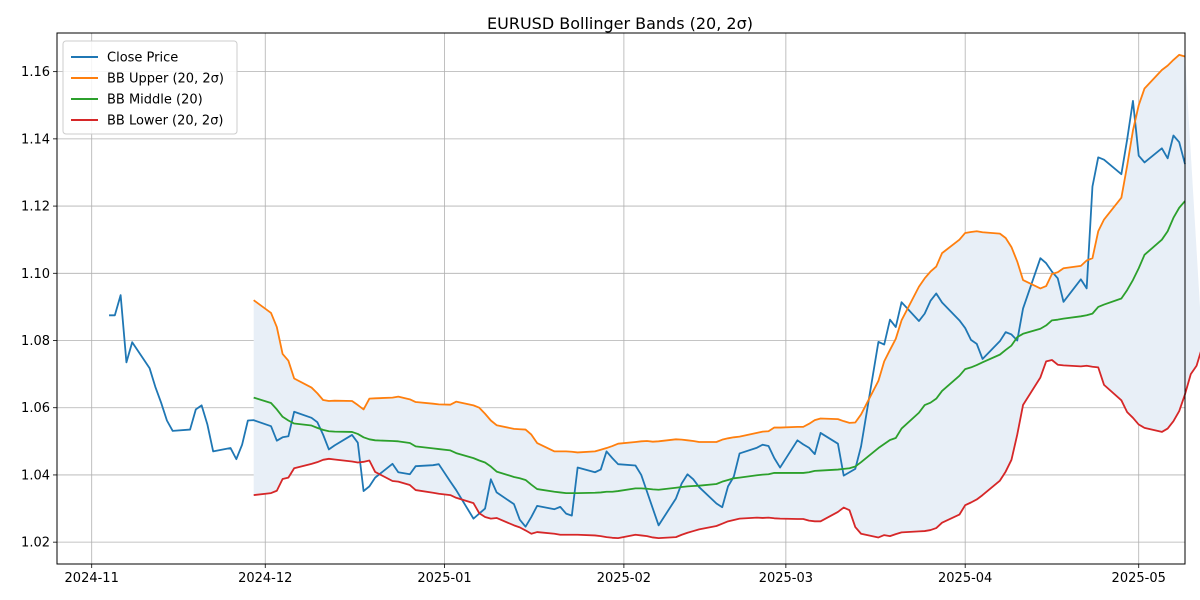 This screenshot has width=1200, height=600. I want to click on x-tick-label: 2025-03, so click(786, 578).